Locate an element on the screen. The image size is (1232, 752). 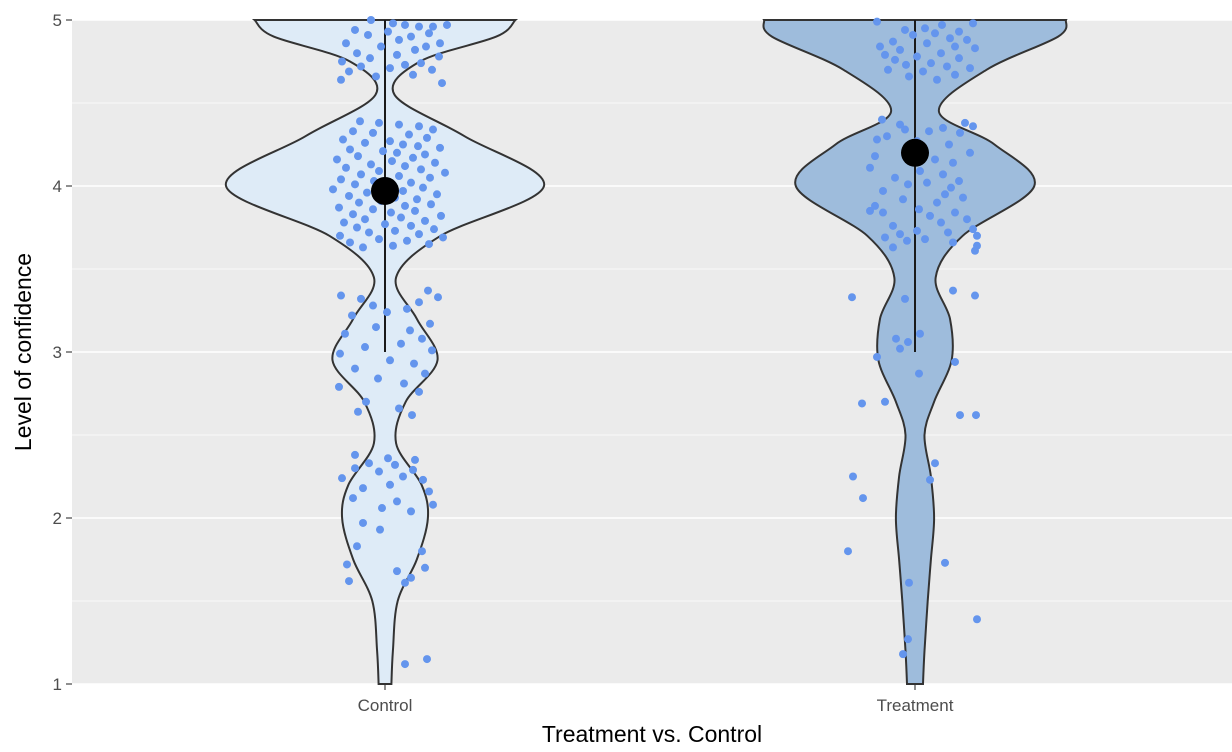
y-tick-label: 3 is located at coordinates (57, 352).